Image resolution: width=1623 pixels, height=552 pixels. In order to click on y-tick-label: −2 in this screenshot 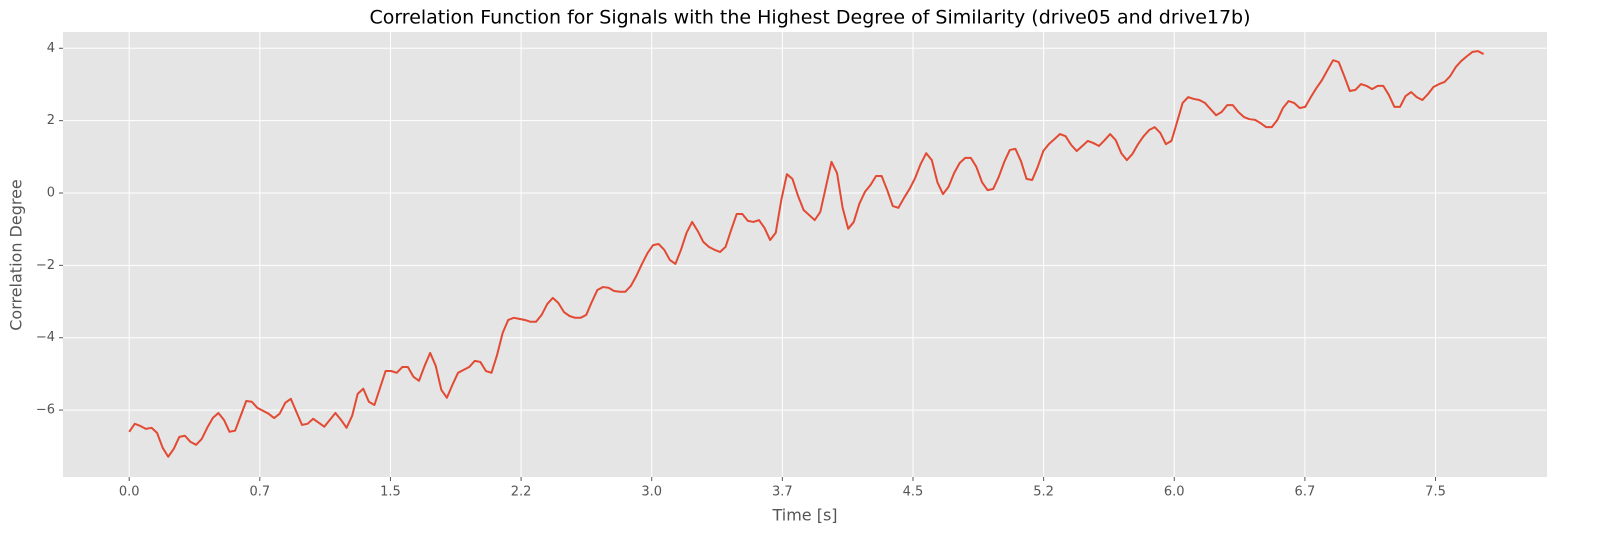, I will do `click(45, 265)`.